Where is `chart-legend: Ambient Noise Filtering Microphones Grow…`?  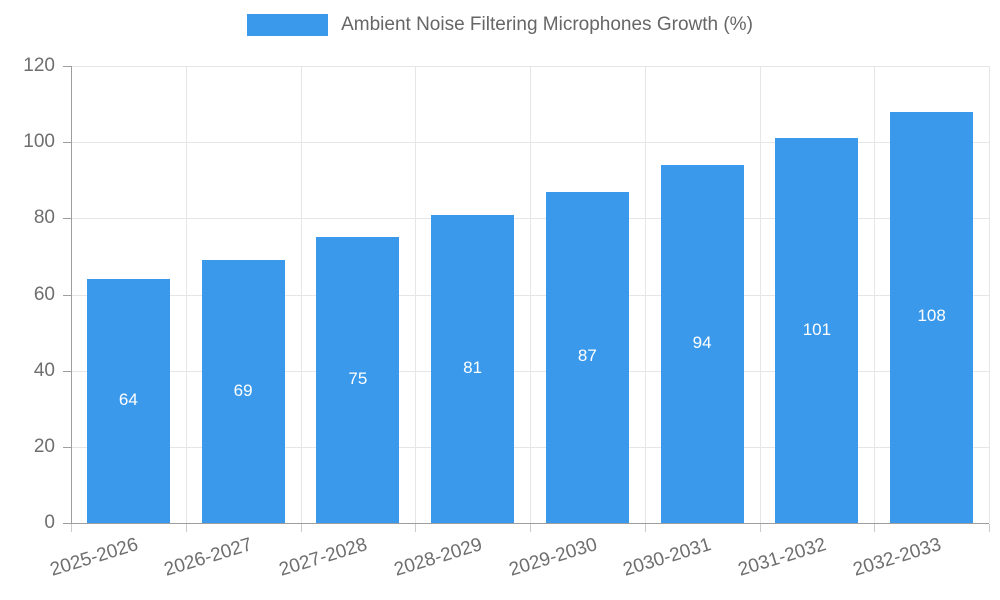 chart-legend: Ambient Noise Filtering Microphones Grow… is located at coordinates (500, 25).